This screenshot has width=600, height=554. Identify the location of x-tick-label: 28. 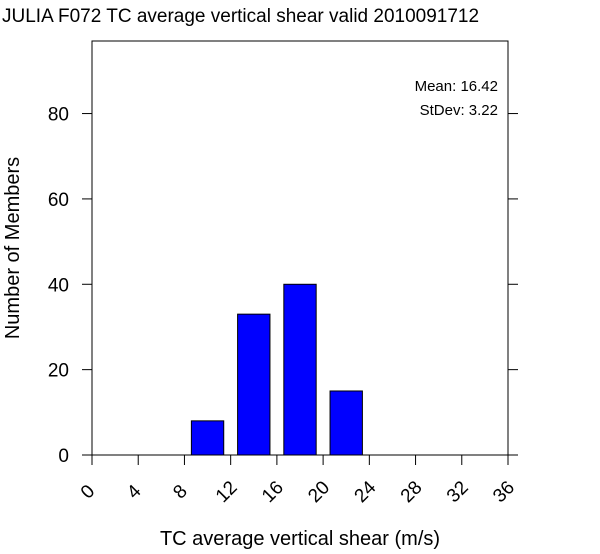
(412, 492).